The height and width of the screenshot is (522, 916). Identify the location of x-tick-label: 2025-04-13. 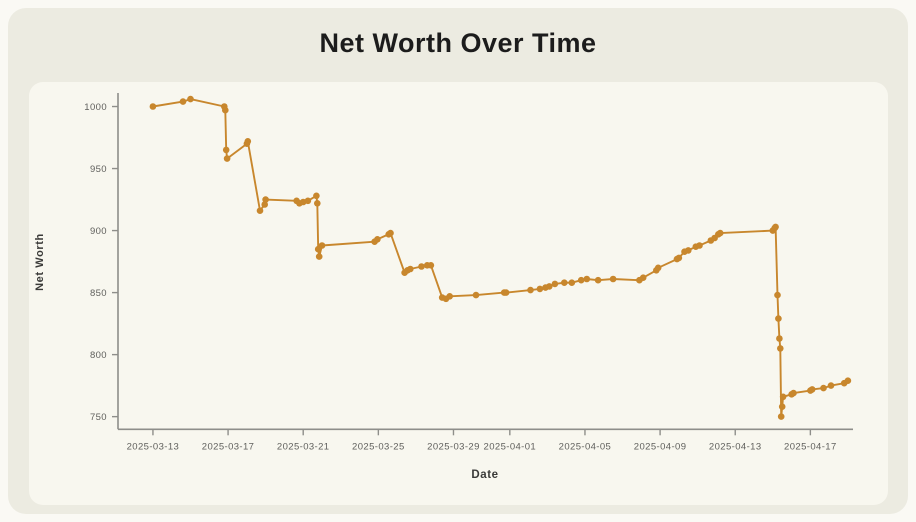
(735, 446).